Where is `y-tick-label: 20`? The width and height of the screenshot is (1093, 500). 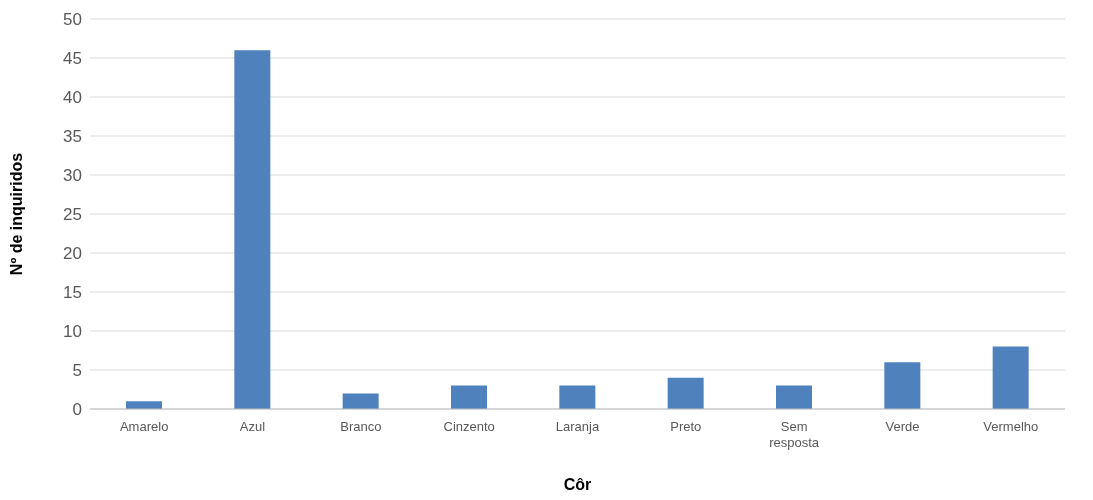
y-tick-label: 20 is located at coordinates (72, 254).